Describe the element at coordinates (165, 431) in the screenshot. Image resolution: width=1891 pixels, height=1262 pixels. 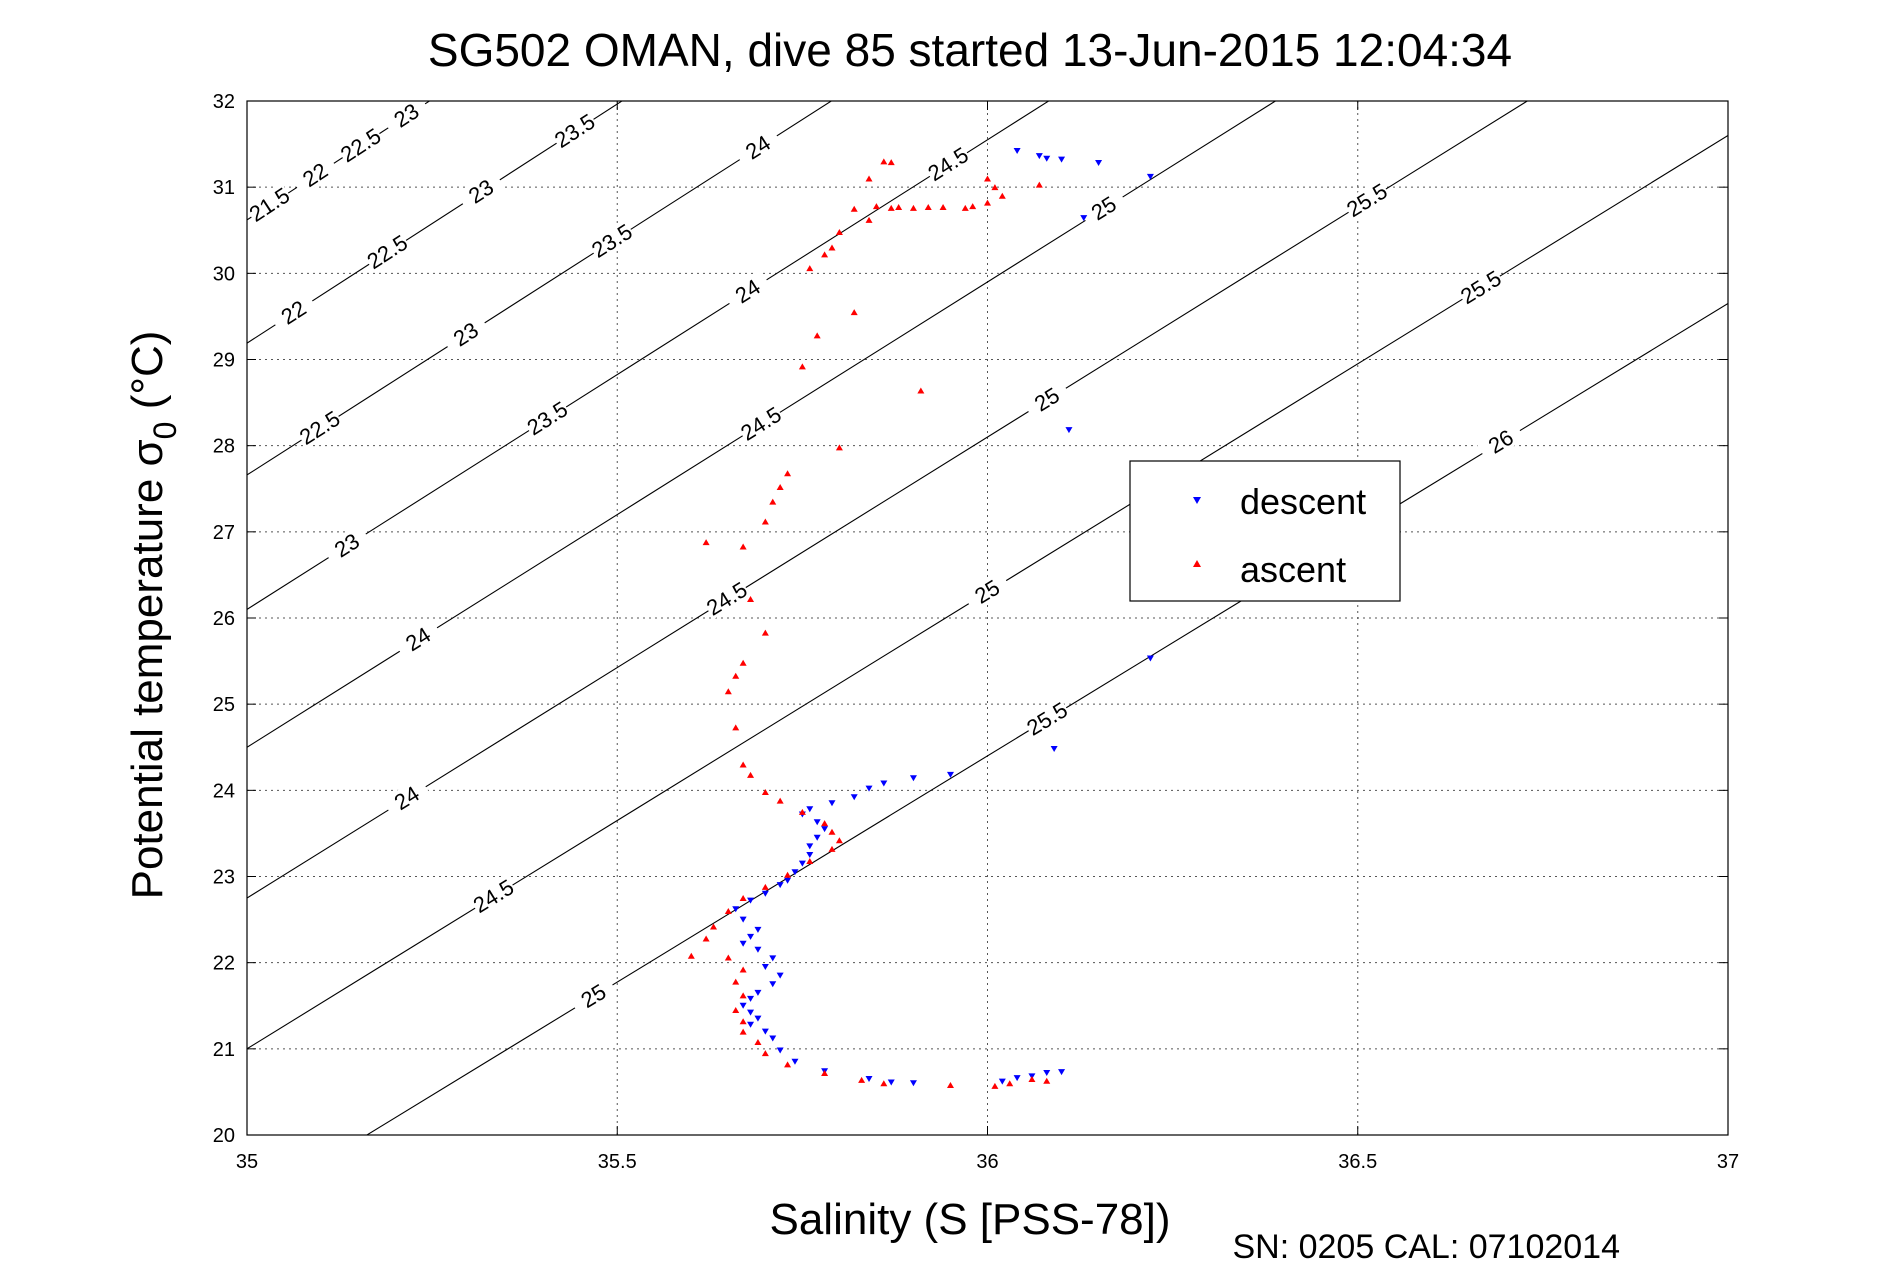
I see `y-axis-label-sub: 0` at that location.